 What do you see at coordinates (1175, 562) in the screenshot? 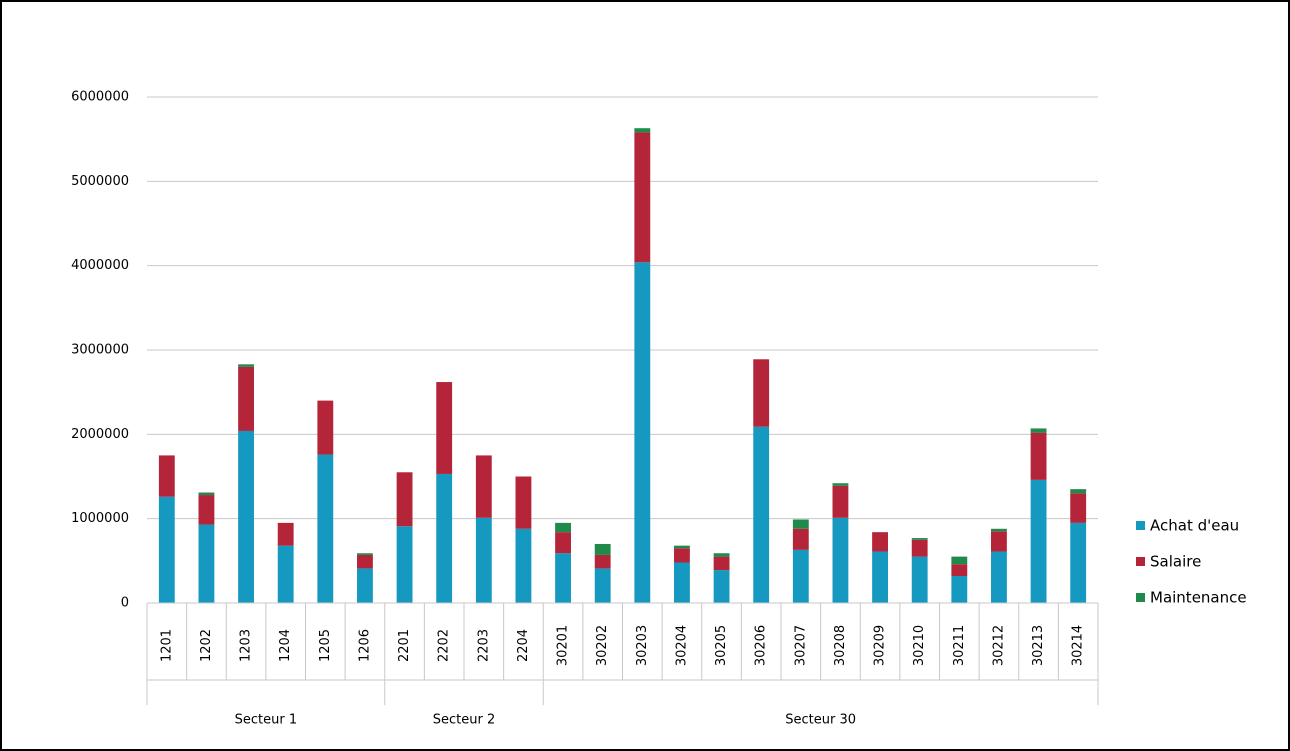
I see `legend-label: Salaire` at bounding box center [1175, 562].